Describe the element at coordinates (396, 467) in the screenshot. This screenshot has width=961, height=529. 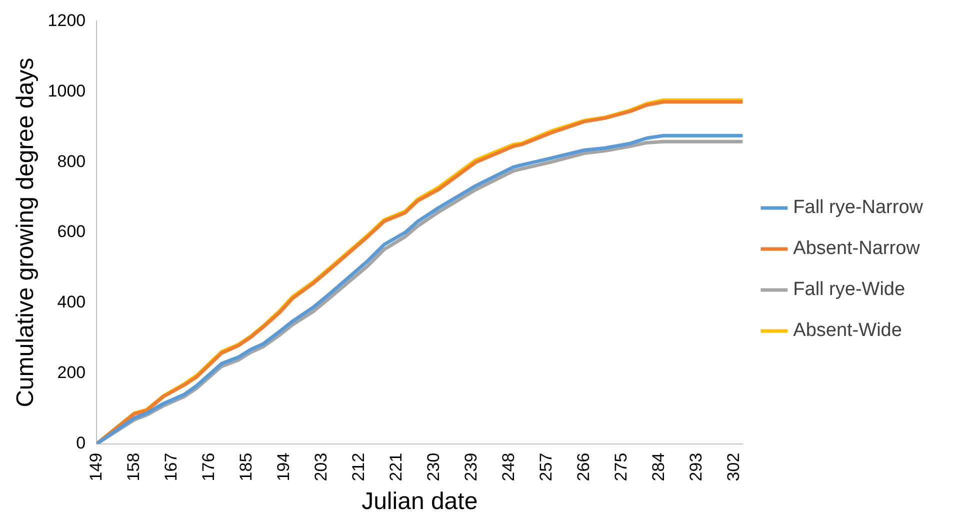
I see `x-tick-label: 221` at that location.